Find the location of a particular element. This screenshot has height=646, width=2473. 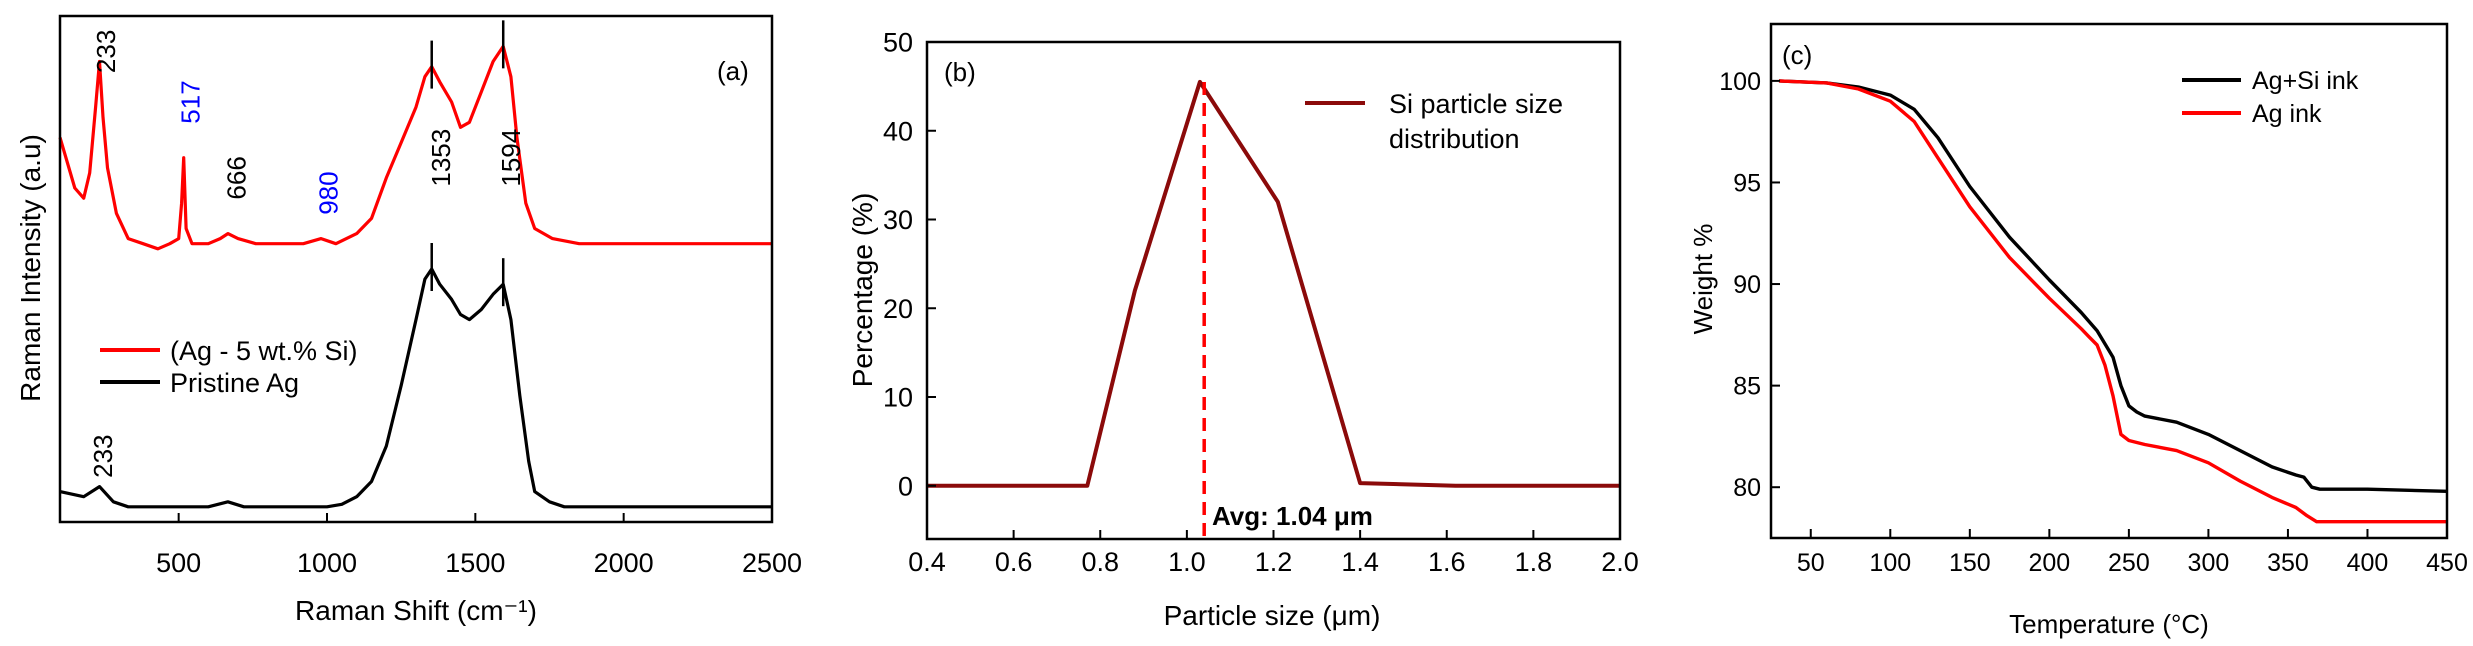

panel-a-label: (a) is located at coordinates (733, 71).